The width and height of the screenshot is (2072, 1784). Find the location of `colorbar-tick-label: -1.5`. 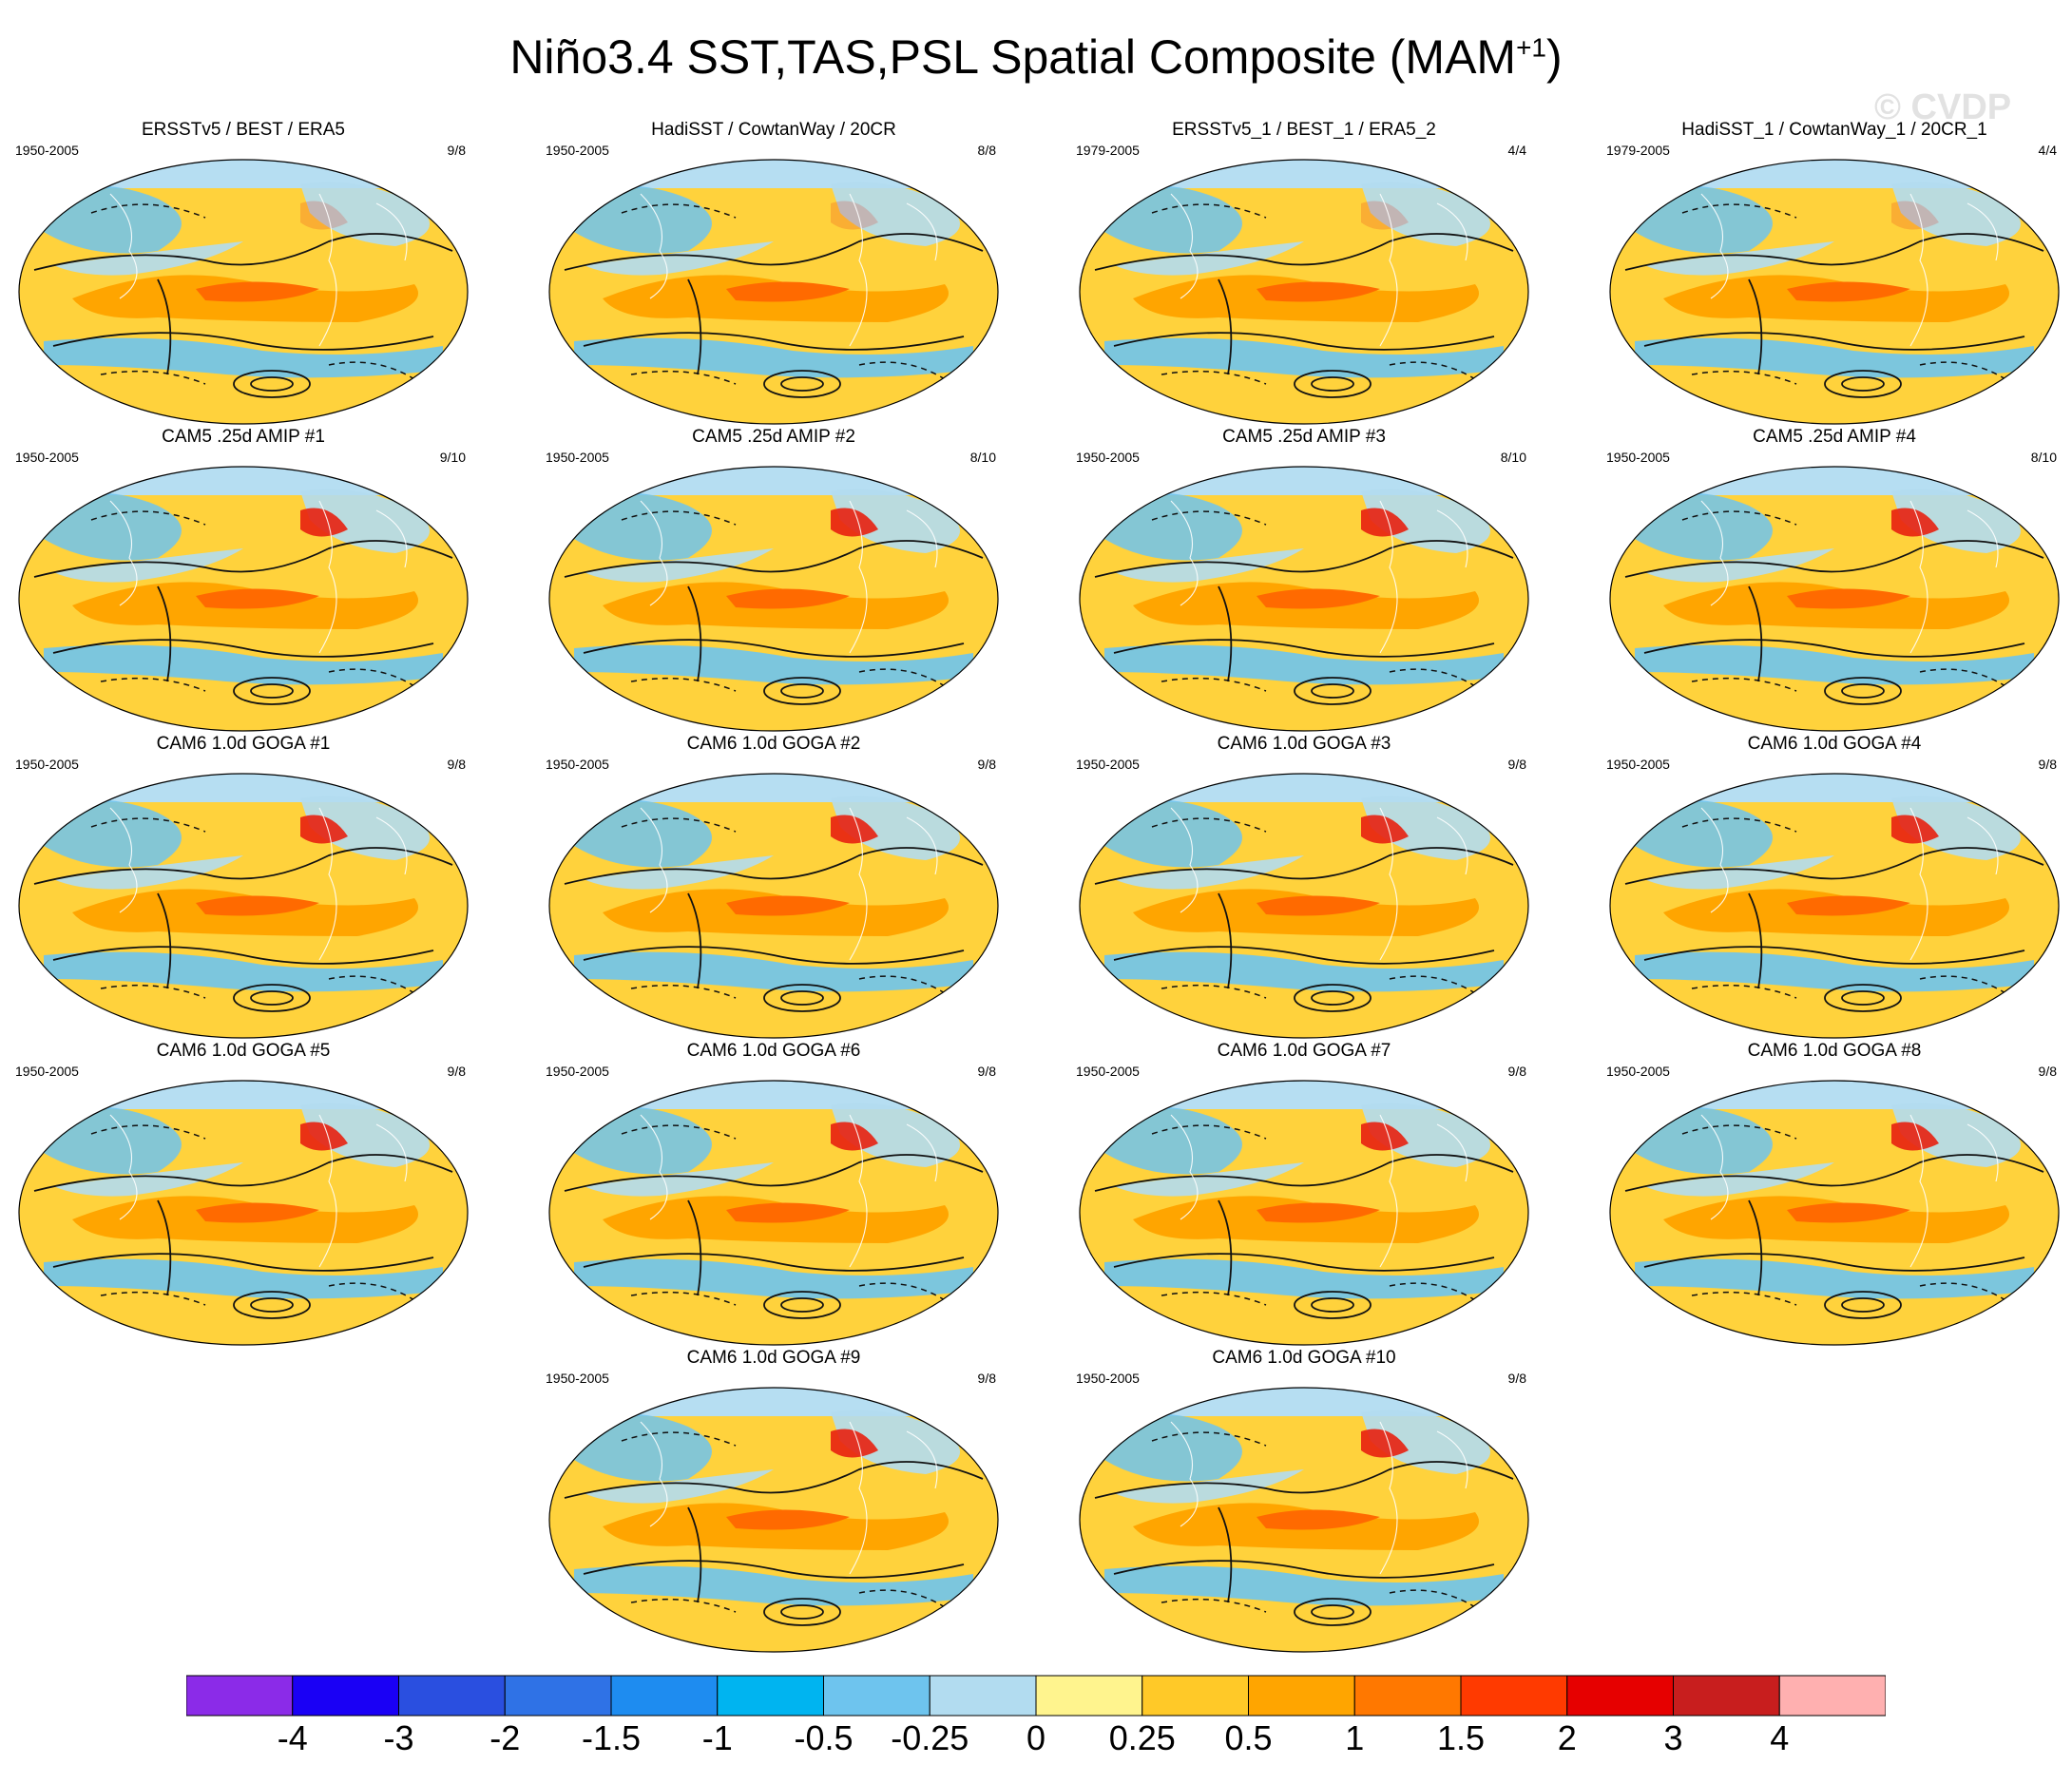

colorbar-tick-label: -1.5 is located at coordinates (611, 1737).